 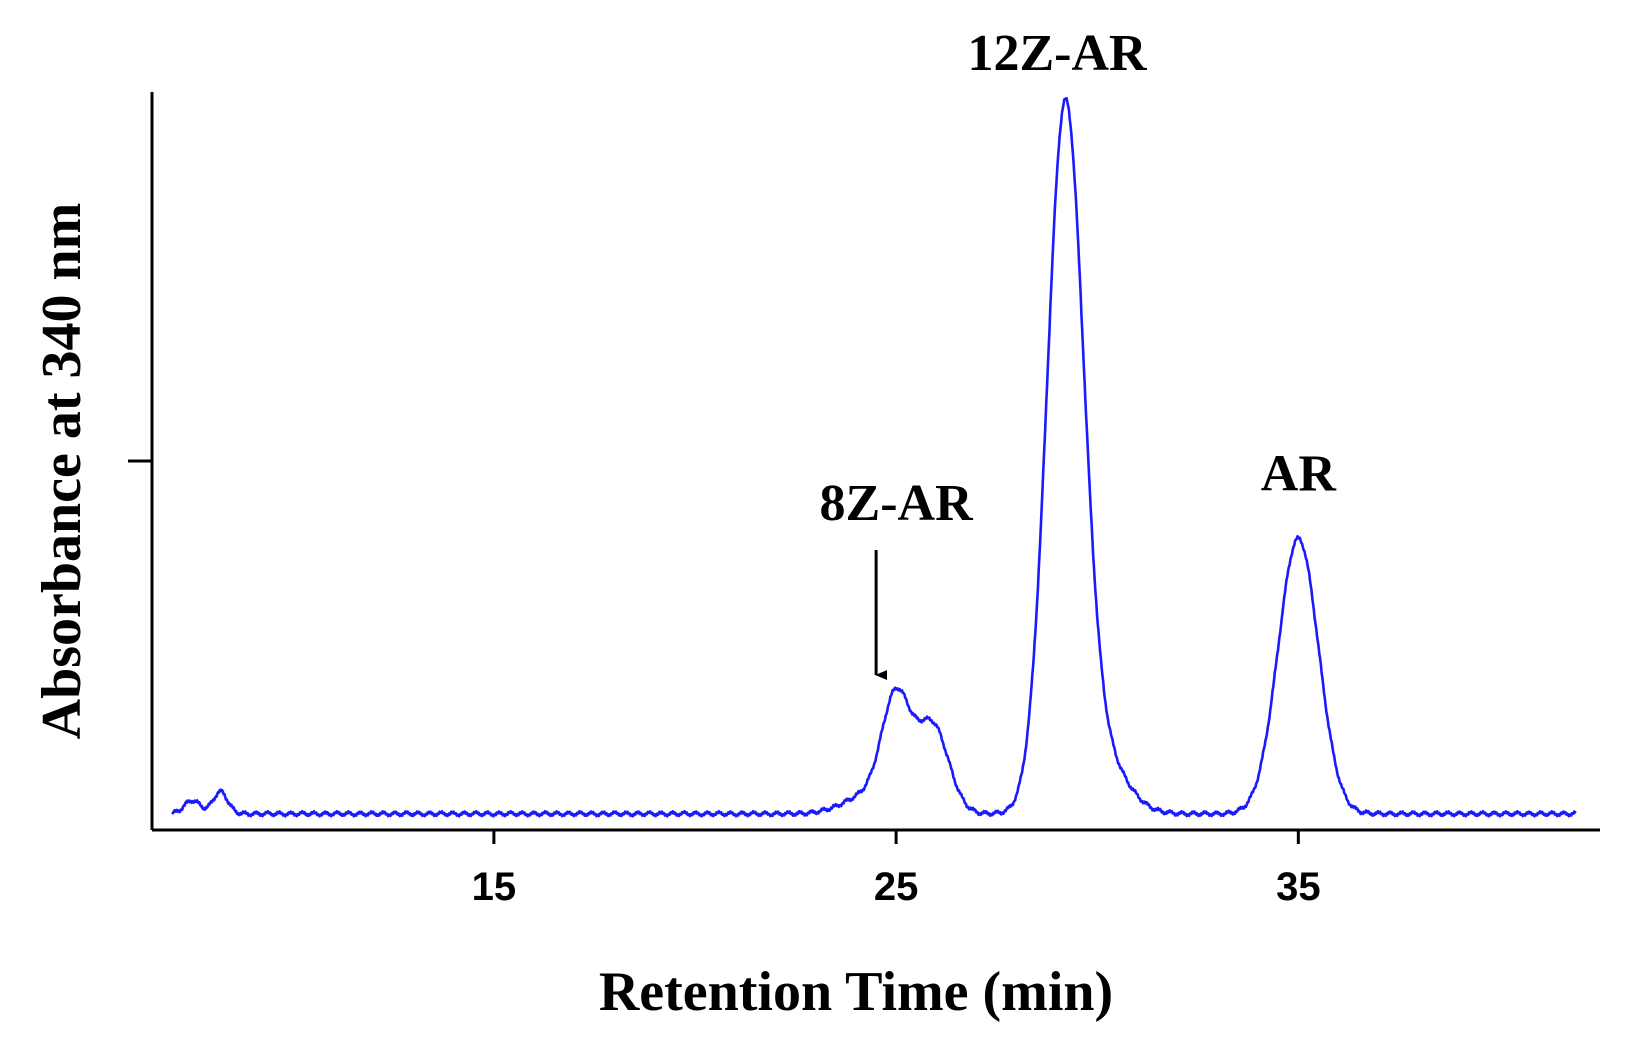 What do you see at coordinates (1057, 53) in the screenshot?
I see `peak-label: 12Z-AR` at bounding box center [1057, 53].